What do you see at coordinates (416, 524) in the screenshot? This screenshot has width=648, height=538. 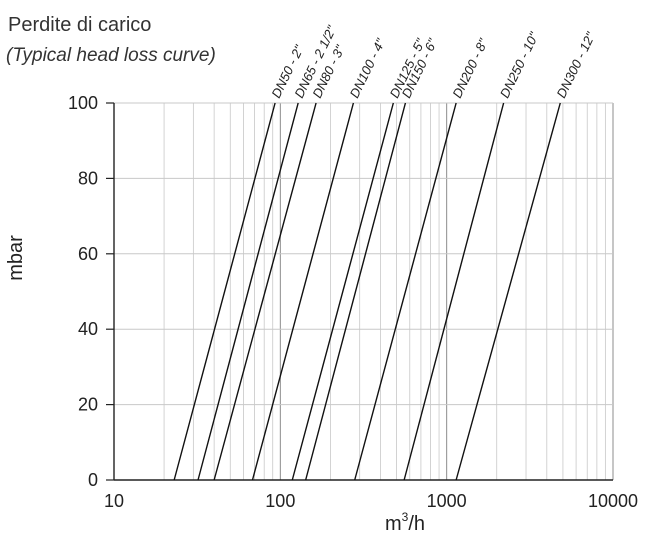 I see `x-axis-label-suffix: /h` at bounding box center [416, 524].